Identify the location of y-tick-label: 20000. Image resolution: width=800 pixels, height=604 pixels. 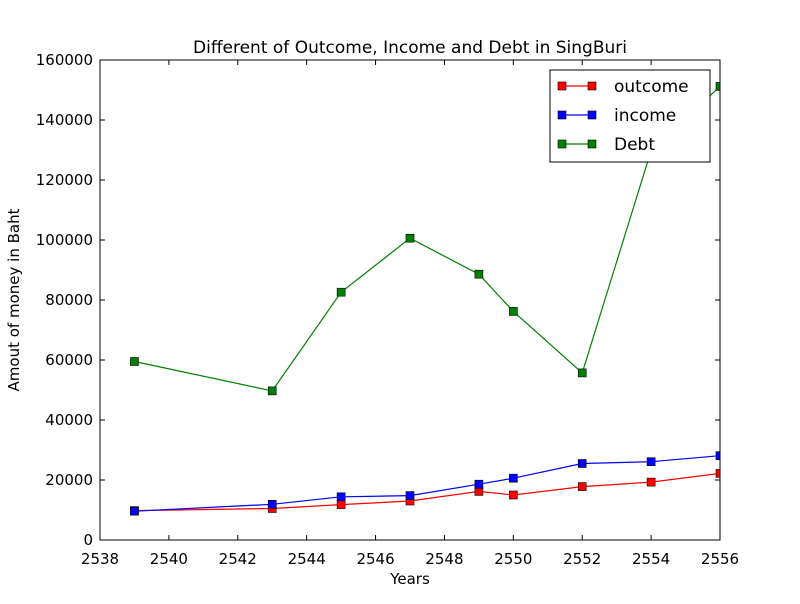
(69, 480).